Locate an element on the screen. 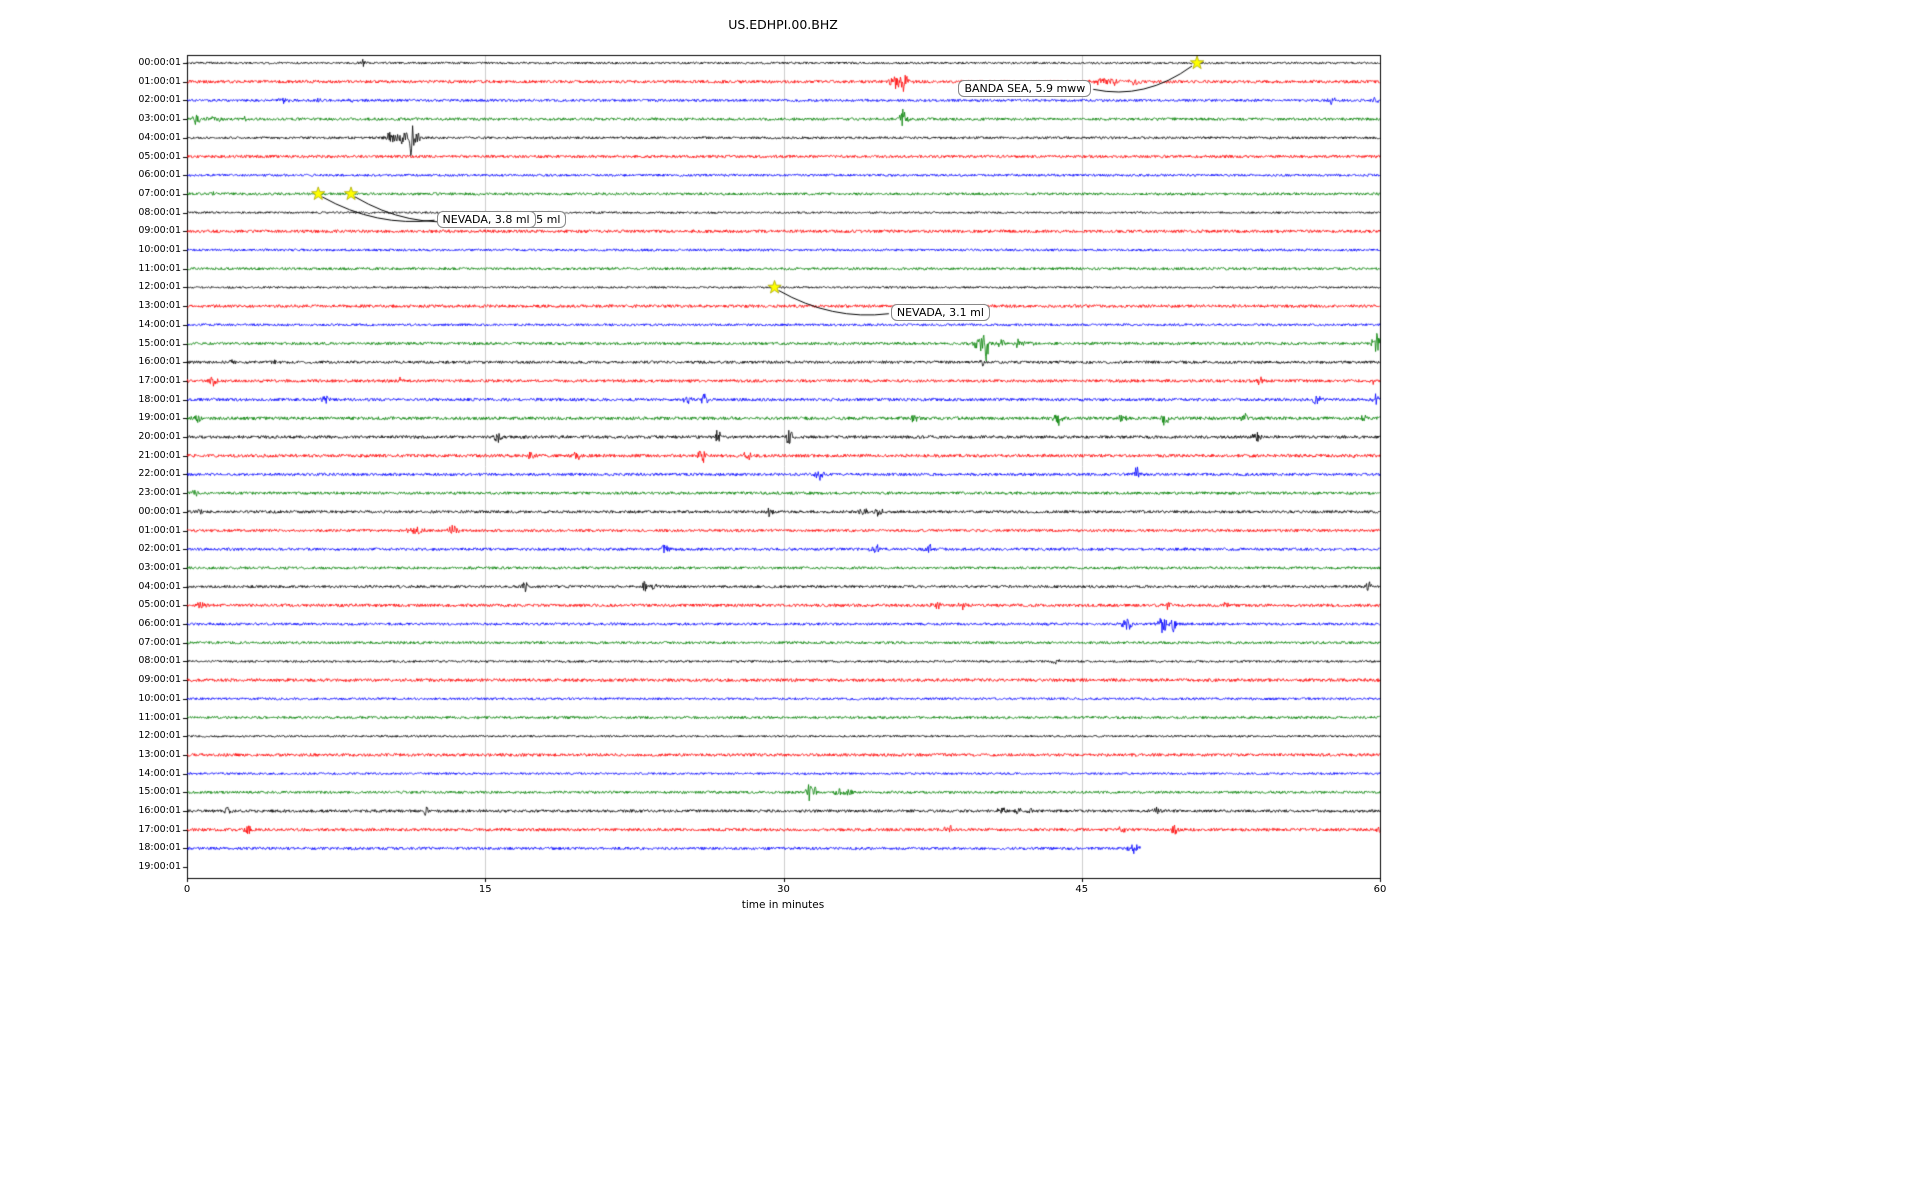  x-axis-title: time in minutes is located at coordinates (783, 905).